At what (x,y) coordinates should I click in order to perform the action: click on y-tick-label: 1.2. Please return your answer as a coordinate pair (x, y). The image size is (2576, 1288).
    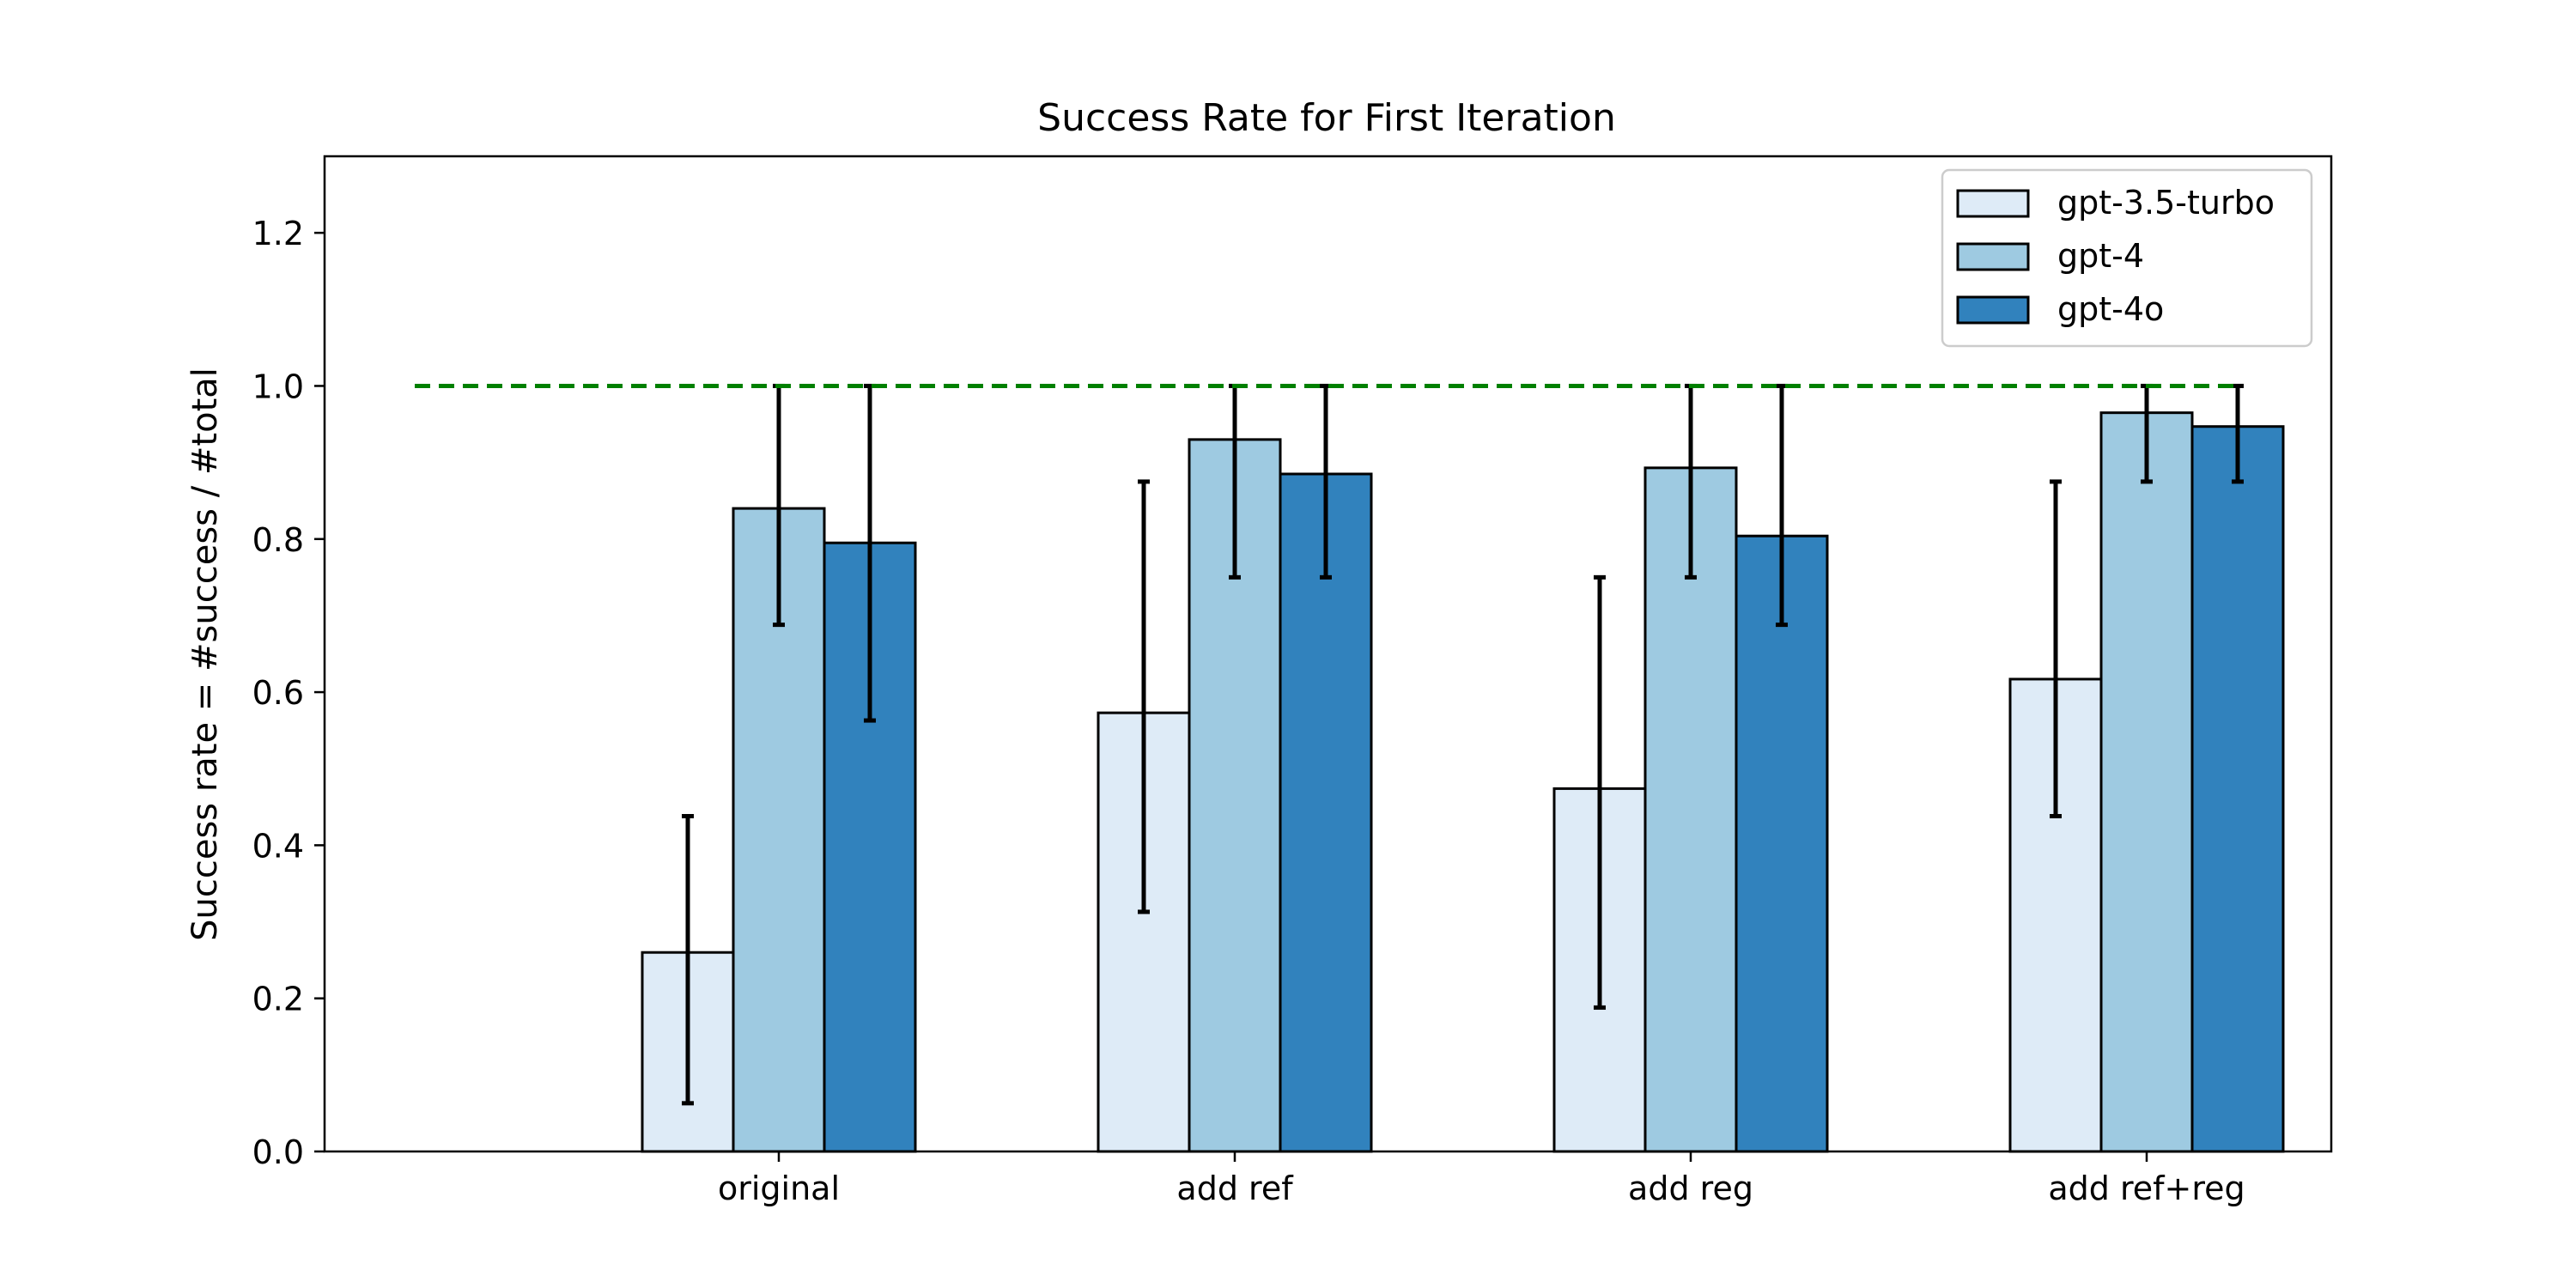
    Looking at the image, I should click on (278, 233).